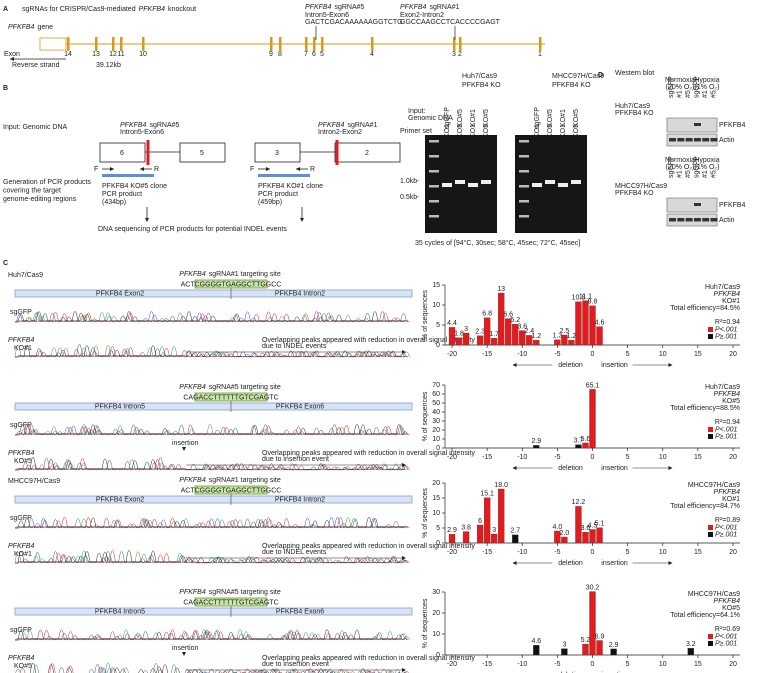 The image size is (766, 673). I want to click on y-tick-label: 70, so click(436, 385).